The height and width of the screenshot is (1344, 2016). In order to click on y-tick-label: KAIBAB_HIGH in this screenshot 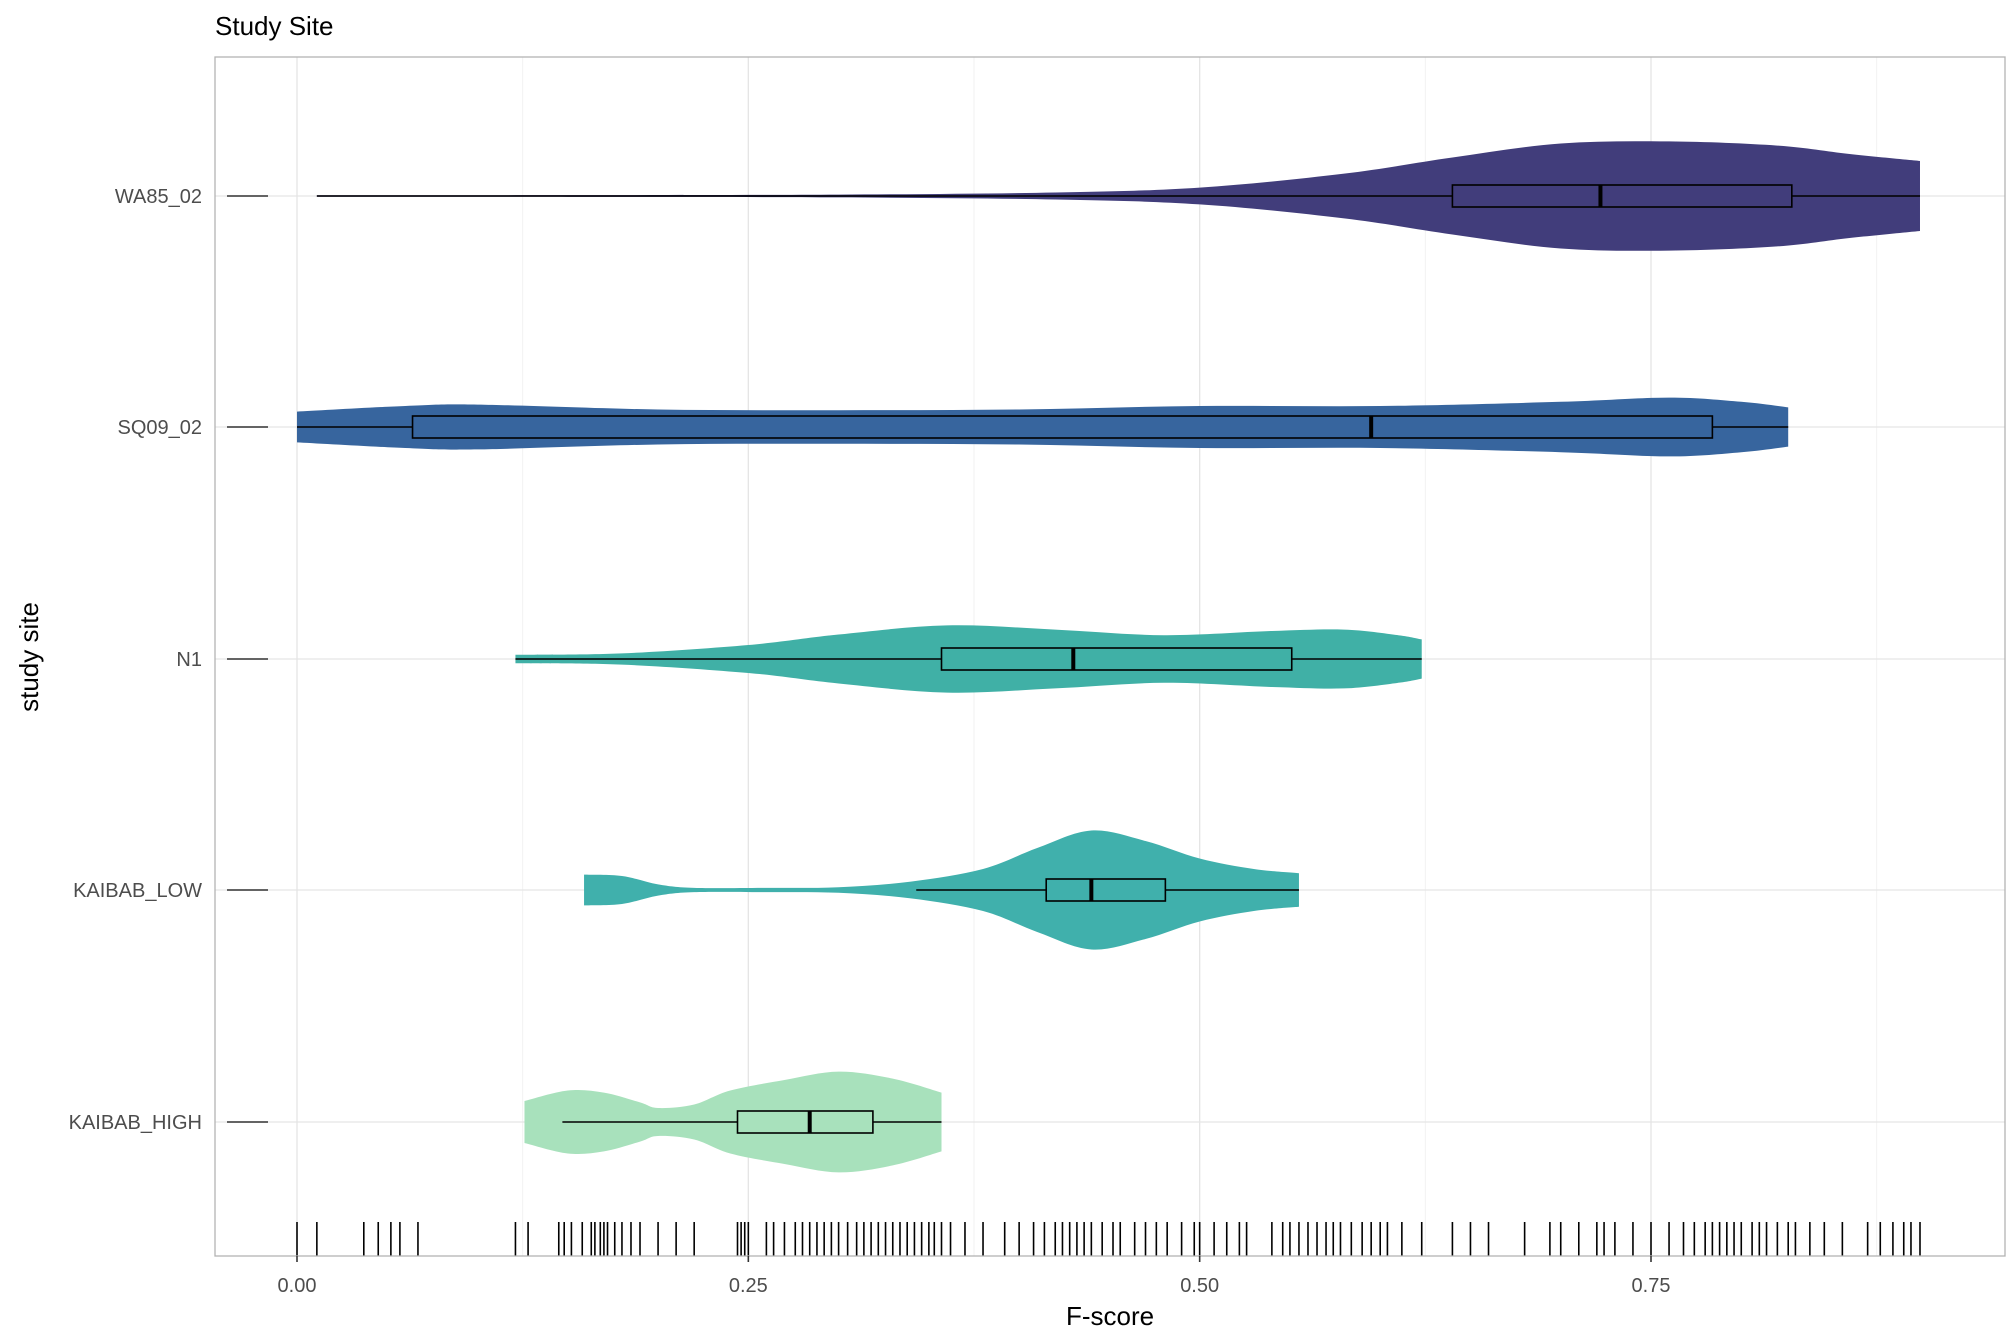, I will do `click(135, 1123)`.